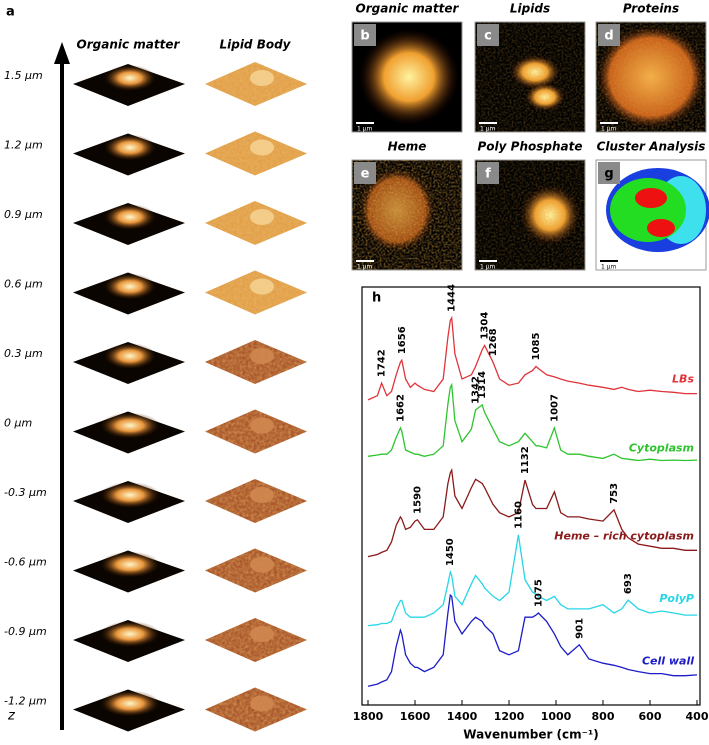 The height and width of the screenshot is (745, 709). What do you see at coordinates (485, 326) in the screenshot?
I see `peak-label: 1304` at bounding box center [485, 326].